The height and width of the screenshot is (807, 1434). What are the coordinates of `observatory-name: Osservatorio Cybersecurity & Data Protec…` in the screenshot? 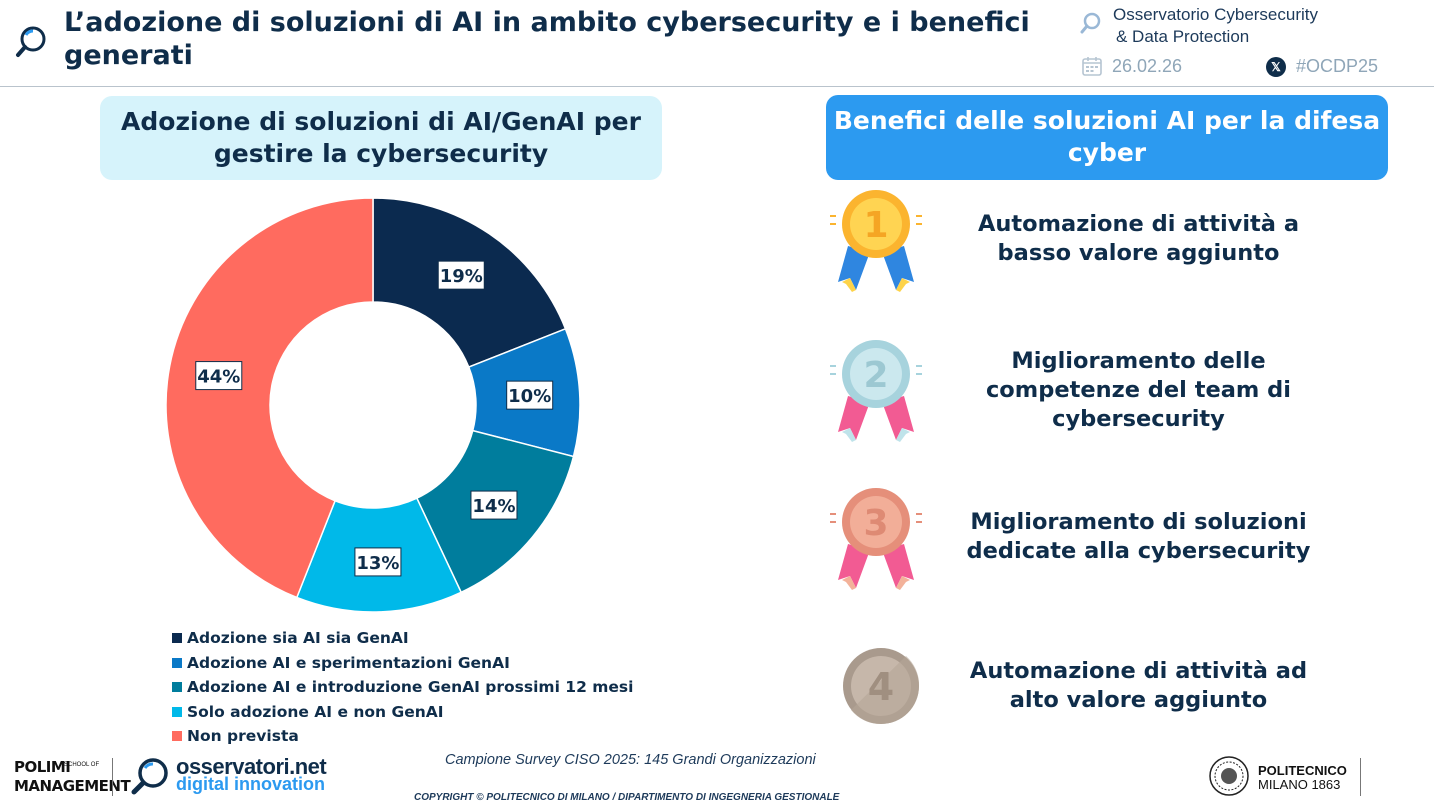 It's located at (1263, 26).